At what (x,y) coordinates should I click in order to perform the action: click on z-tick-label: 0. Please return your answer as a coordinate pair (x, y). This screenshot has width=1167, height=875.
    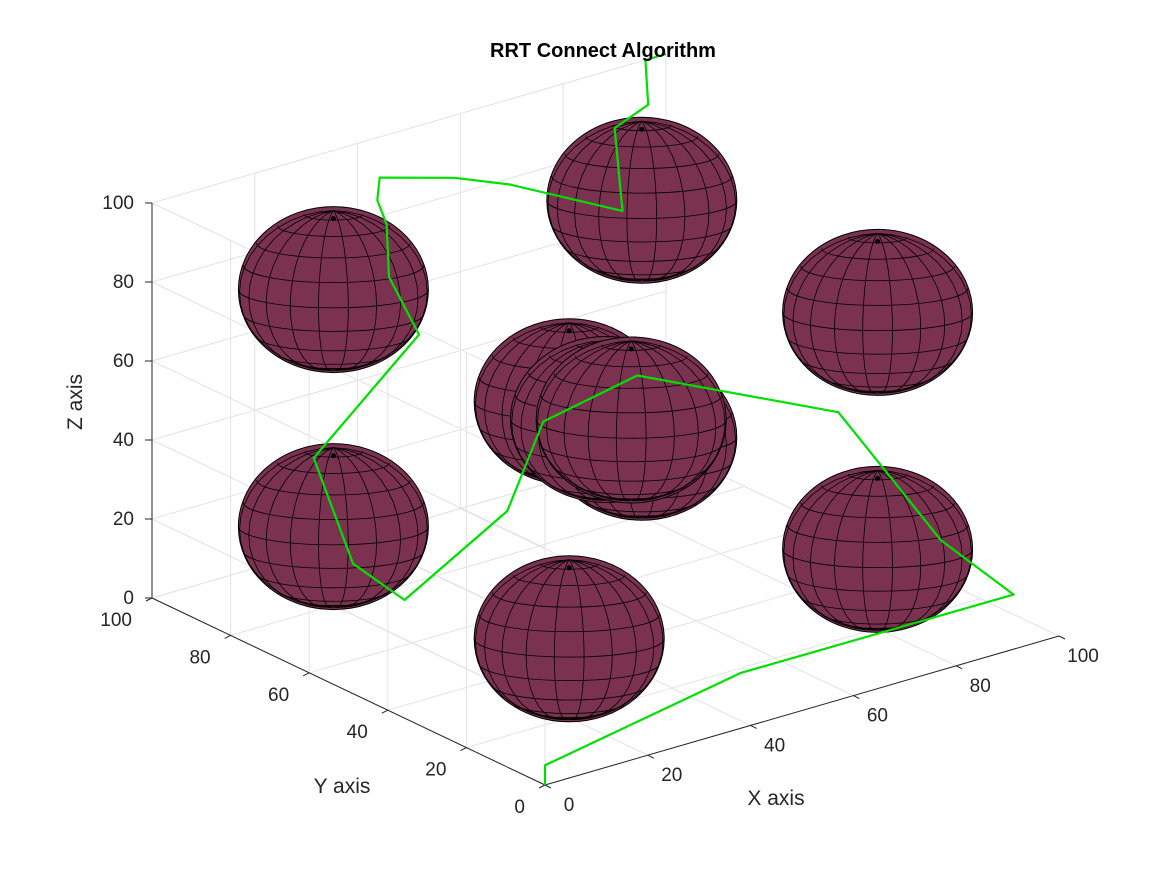
    Looking at the image, I should click on (128, 598).